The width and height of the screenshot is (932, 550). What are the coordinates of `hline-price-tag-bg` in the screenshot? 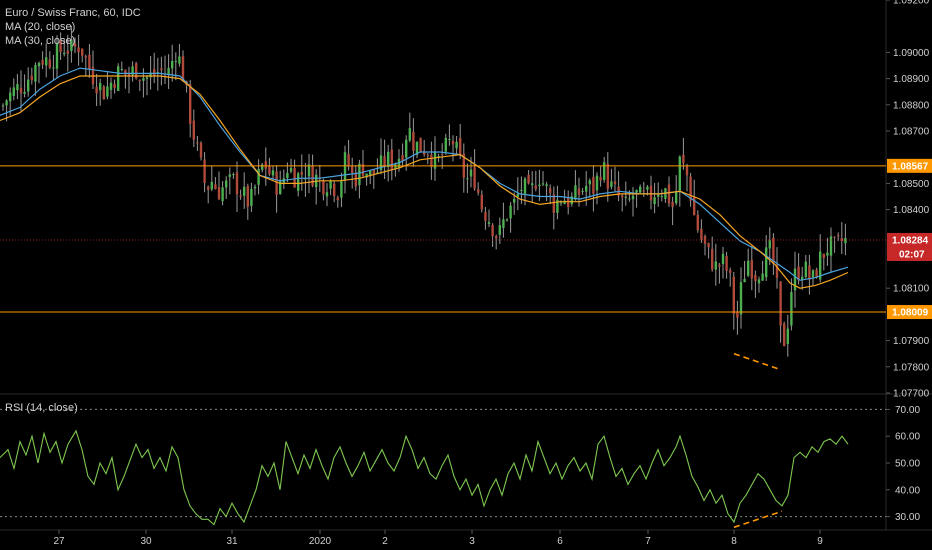 It's located at (909, 312).